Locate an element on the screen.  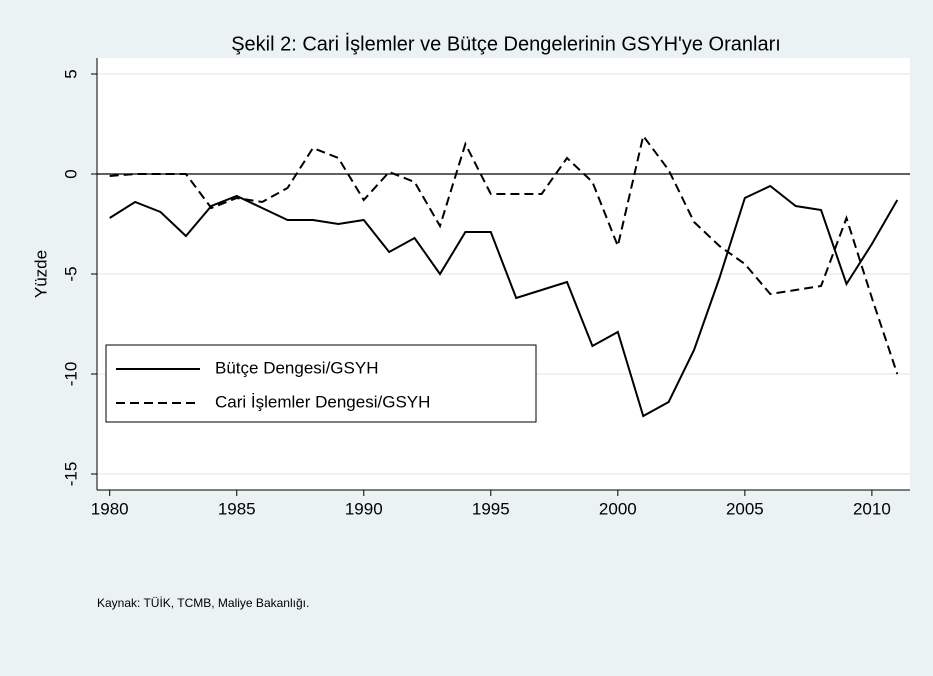
legend-label: Bütçe Dengesi/GSYH is located at coordinates (296, 367).